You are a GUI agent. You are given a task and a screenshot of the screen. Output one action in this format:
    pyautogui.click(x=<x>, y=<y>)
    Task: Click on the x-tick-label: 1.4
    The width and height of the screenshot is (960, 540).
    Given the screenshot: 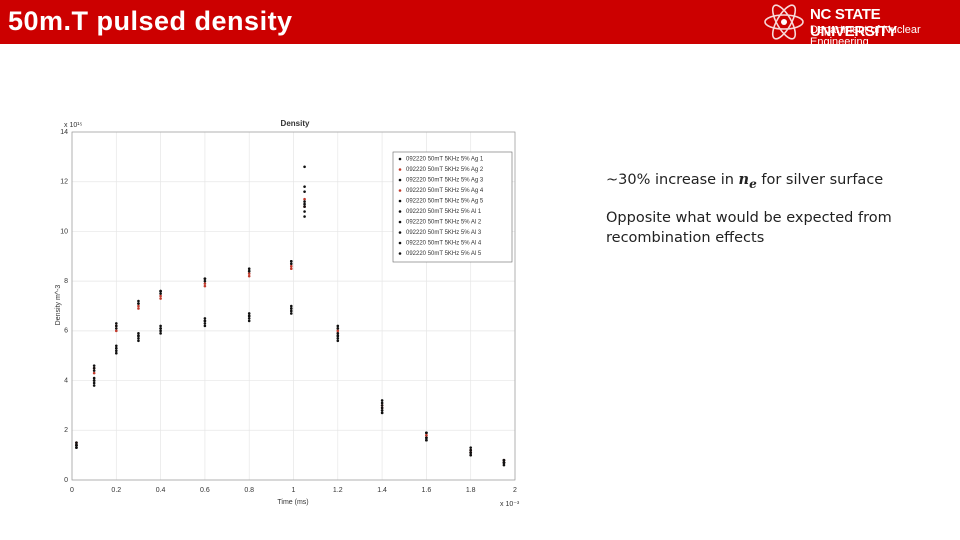 What is the action you would take?
    pyautogui.click(x=382, y=490)
    